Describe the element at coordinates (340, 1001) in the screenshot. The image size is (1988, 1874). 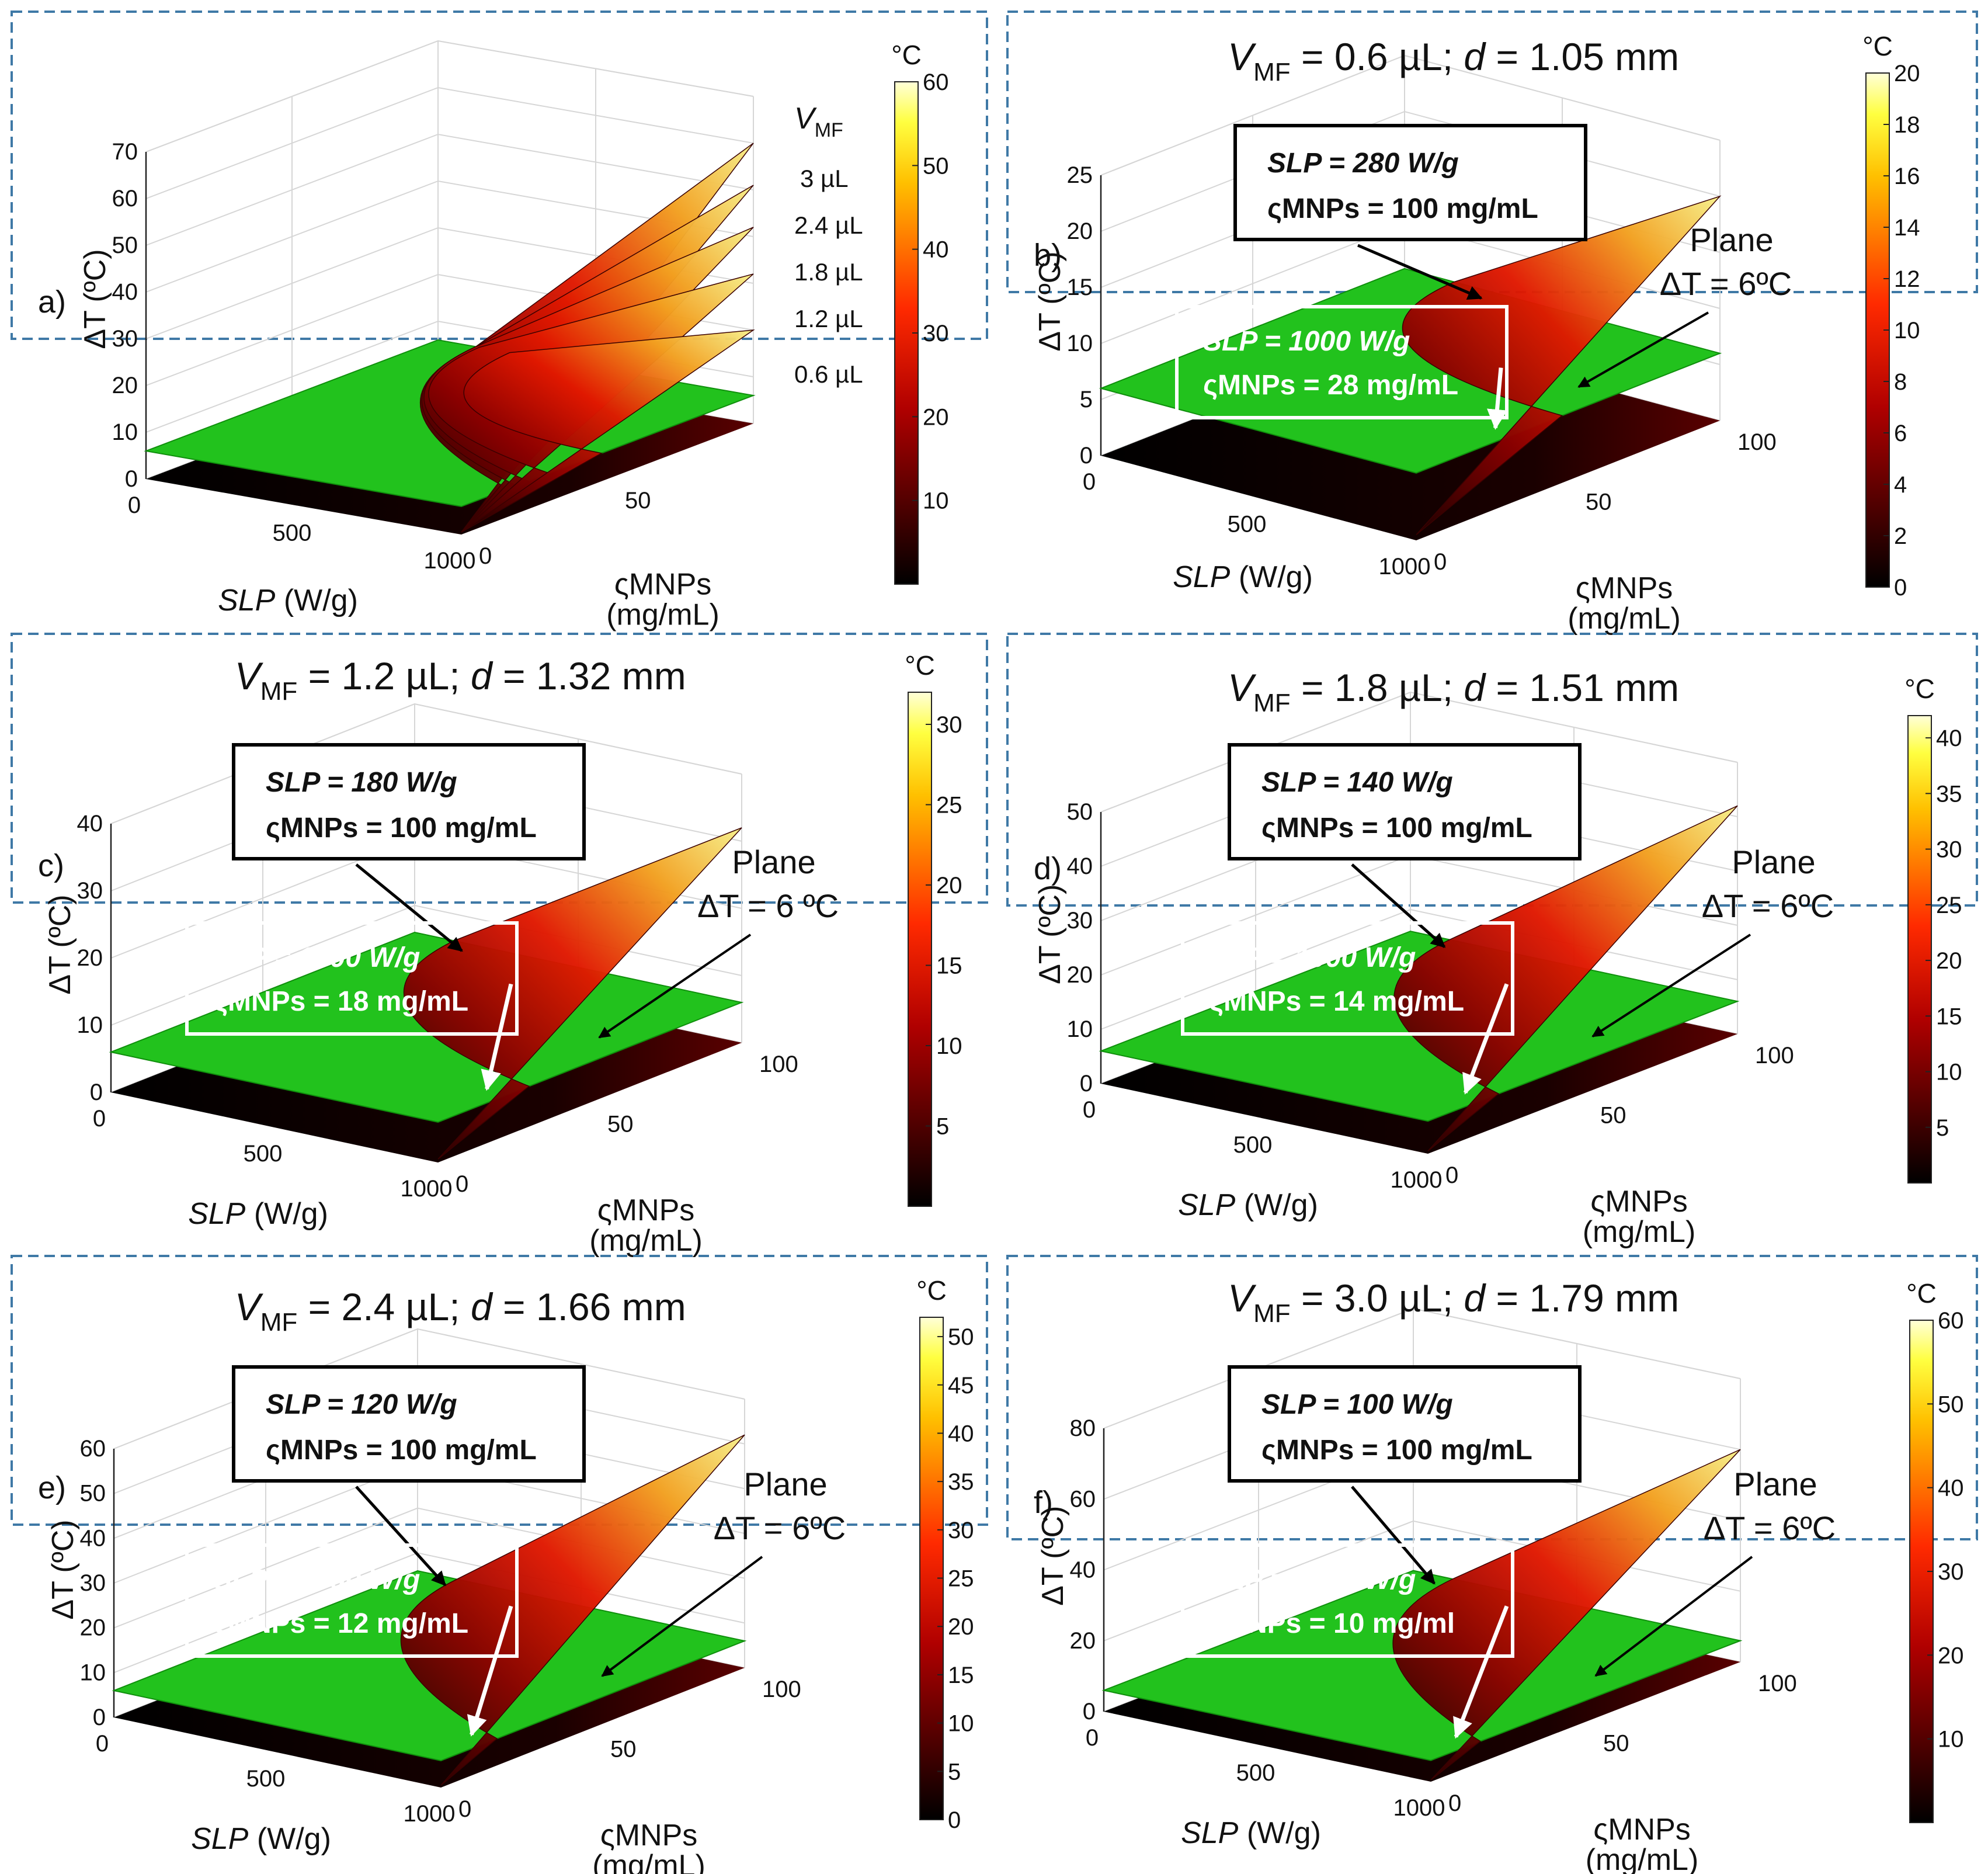
I see `annotation-white-line2: ςMNPs = 18 mg/mL` at that location.